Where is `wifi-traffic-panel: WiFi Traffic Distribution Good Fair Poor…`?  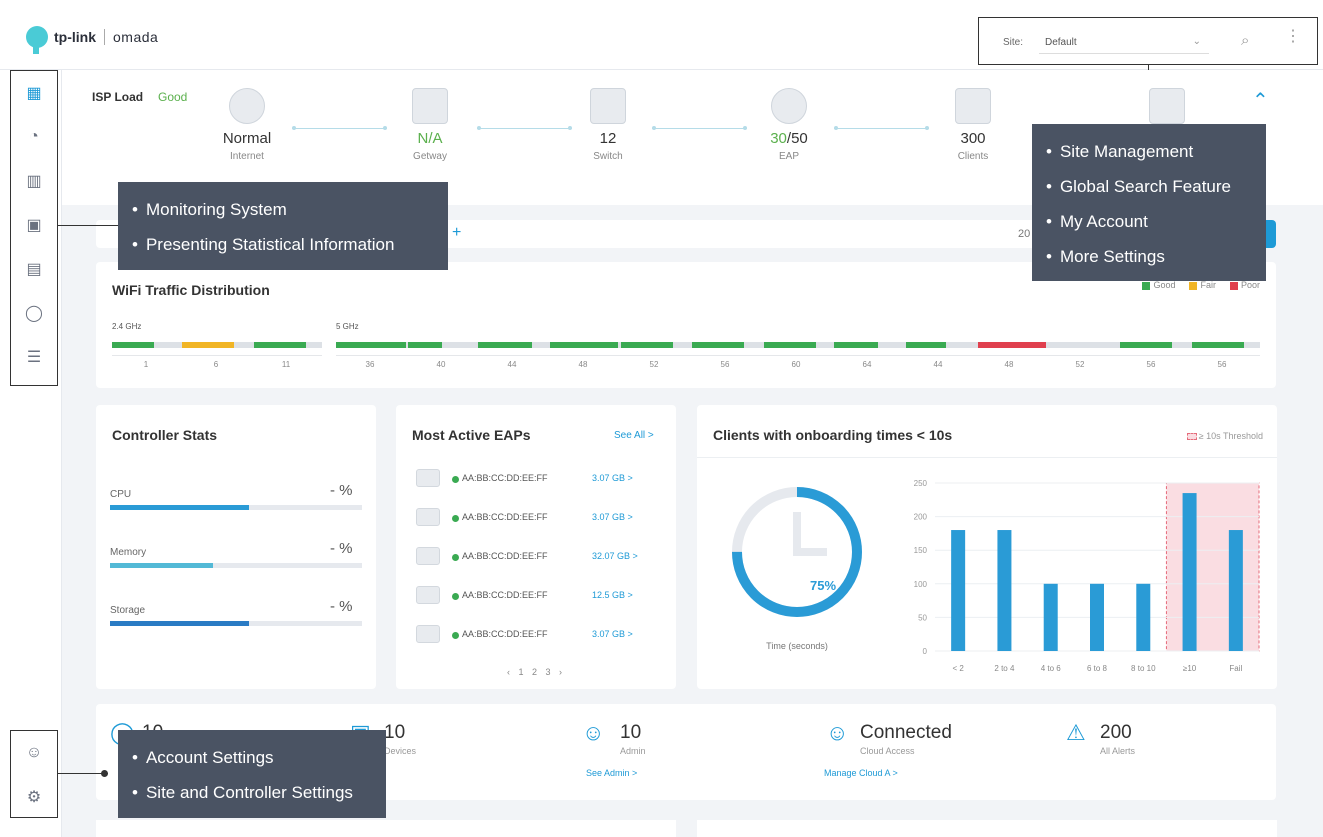
wifi-traffic-panel: WiFi Traffic Distribution Good Fair Poor… is located at coordinates (686, 325).